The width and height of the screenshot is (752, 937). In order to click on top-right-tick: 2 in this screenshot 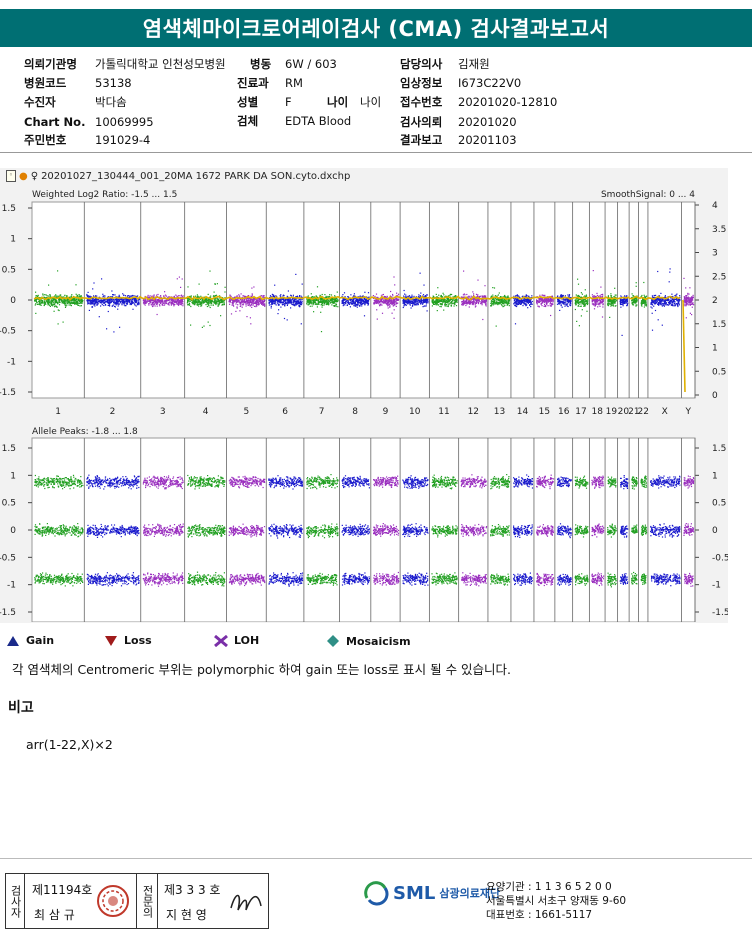, I will do `click(715, 301)`.